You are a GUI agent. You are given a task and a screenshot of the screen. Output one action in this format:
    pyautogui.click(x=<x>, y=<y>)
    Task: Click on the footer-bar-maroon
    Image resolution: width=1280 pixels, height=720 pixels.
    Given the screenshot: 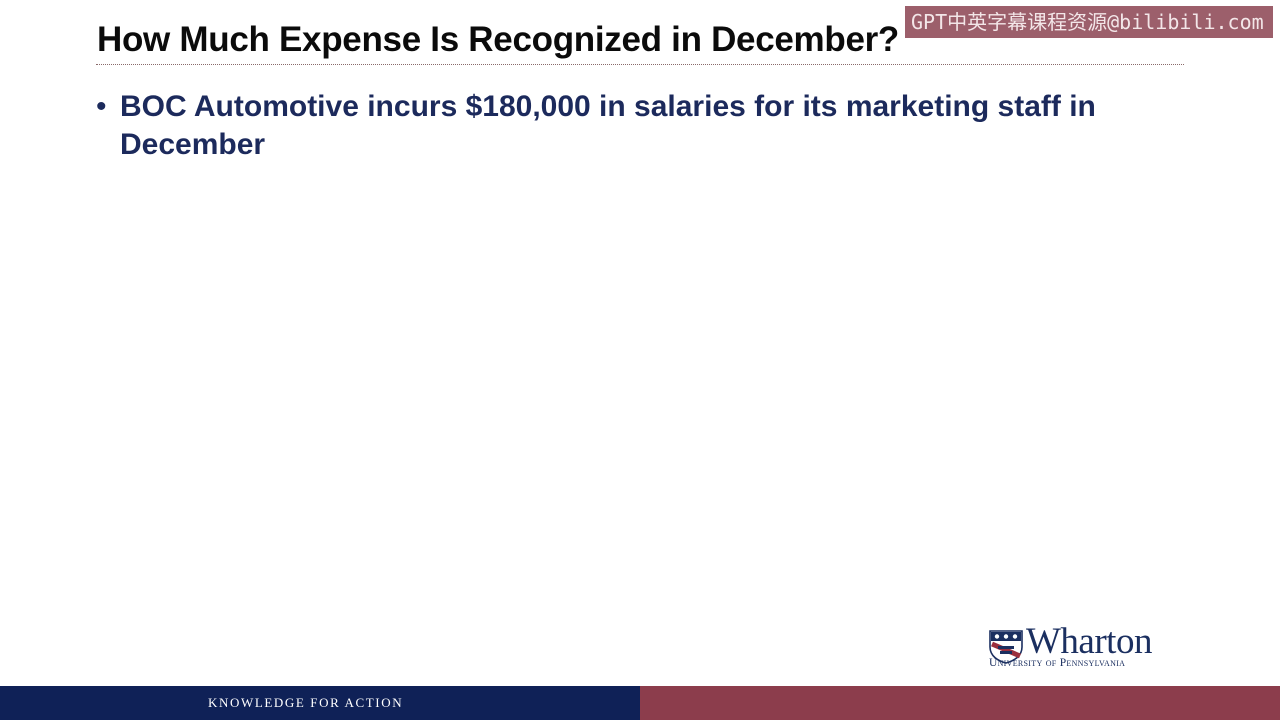 What is the action you would take?
    pyautogui.click(x=960, y=703)
    